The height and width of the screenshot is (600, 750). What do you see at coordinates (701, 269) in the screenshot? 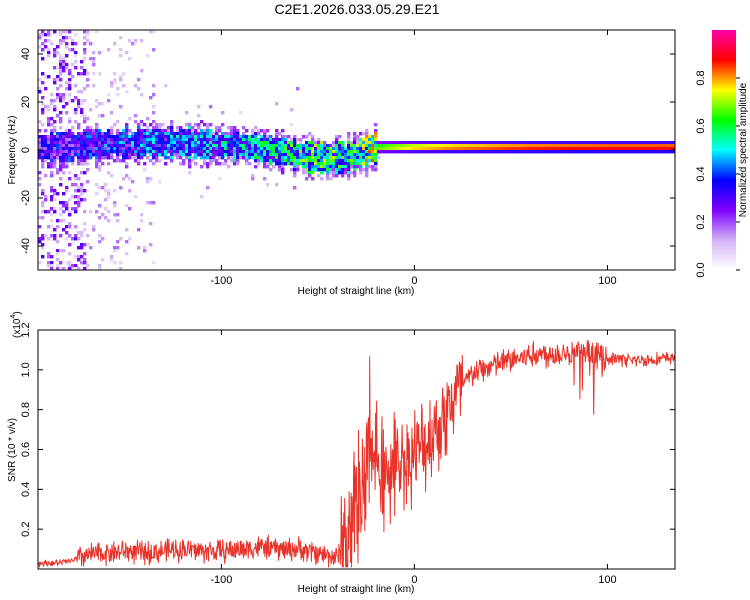
I see `colorbar-tick-label: 0.0` at bounding box center [701, 269].